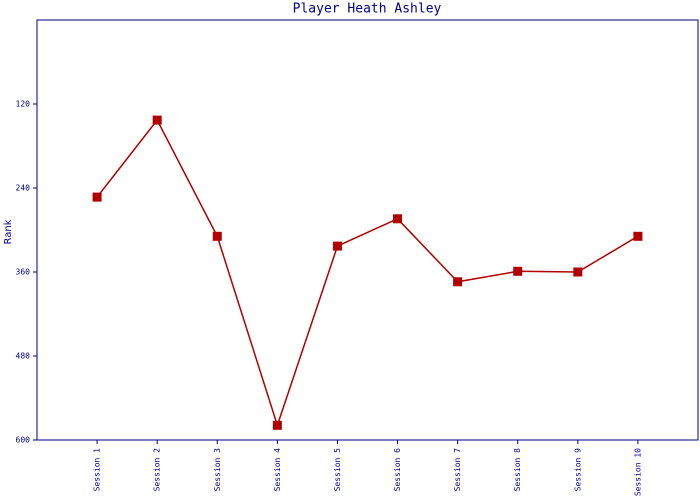 This screenshot has width=700, height=500. I want to click on x-tick-label: Session 10, so click(637, 472).